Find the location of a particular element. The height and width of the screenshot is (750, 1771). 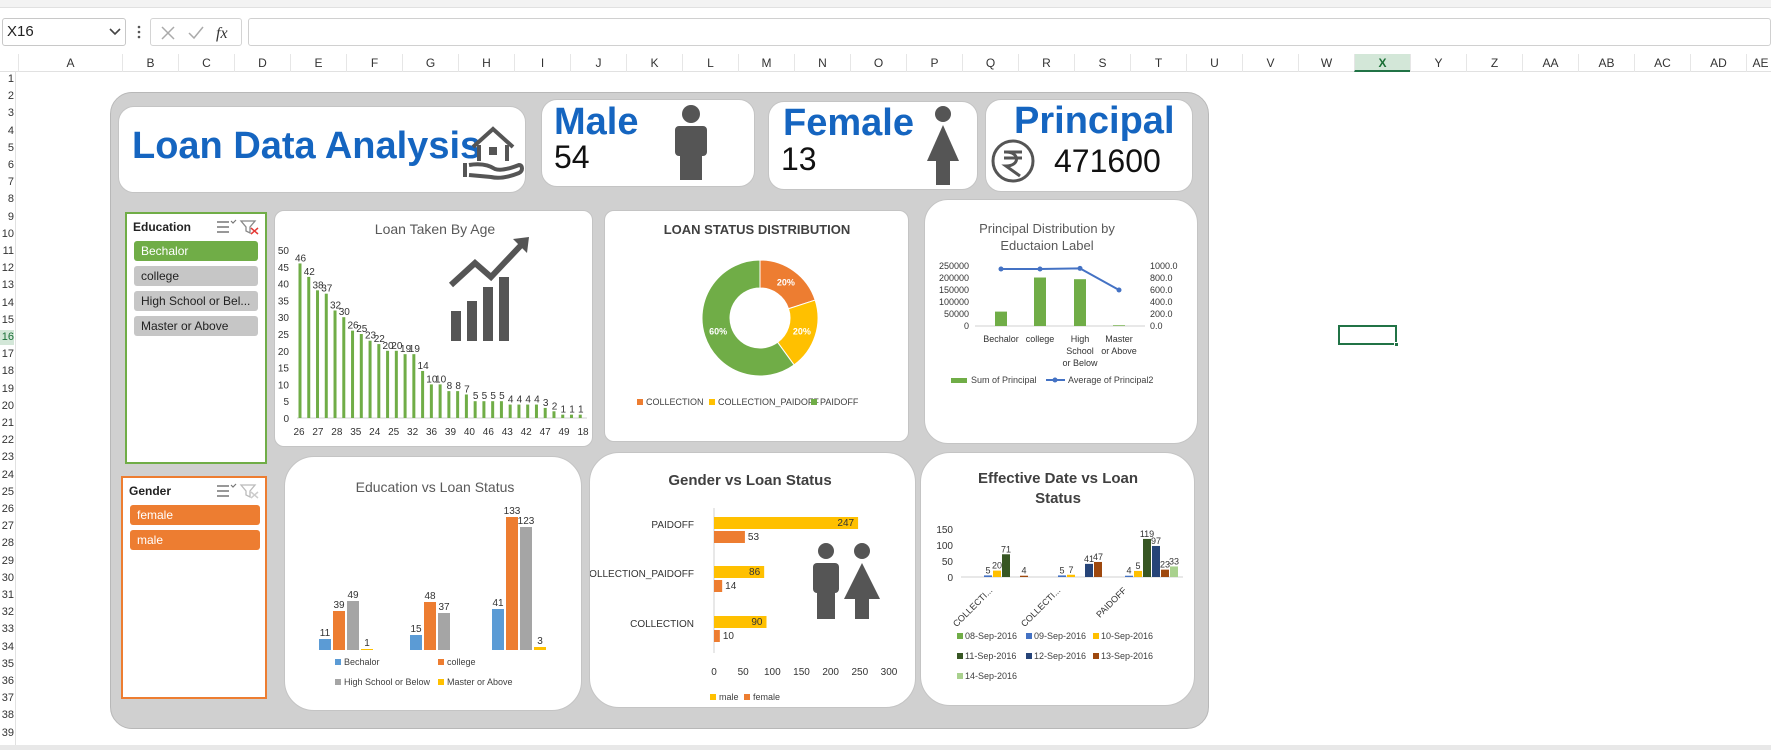

row-header-14: 14 is located at coordinates (7, 302).